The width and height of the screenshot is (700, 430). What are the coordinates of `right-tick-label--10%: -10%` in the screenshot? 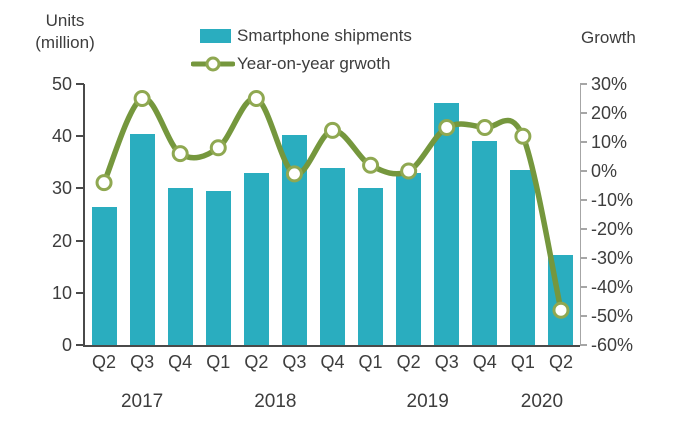 It's located at (612, 200).